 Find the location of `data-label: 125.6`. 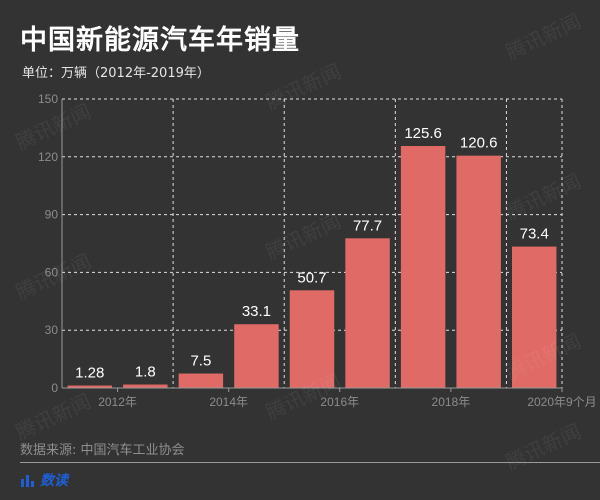

data-label: 125.6 is located at coordinates (423, 133).